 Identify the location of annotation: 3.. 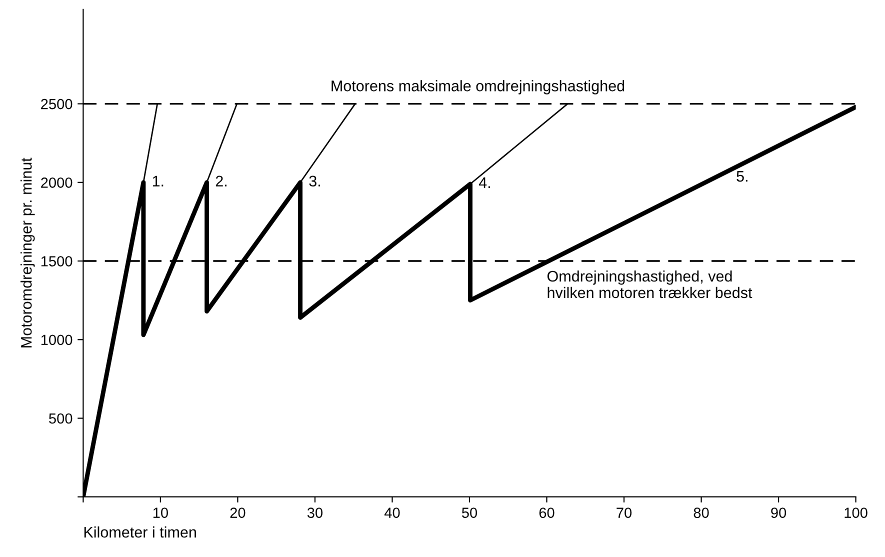
(314, 181).